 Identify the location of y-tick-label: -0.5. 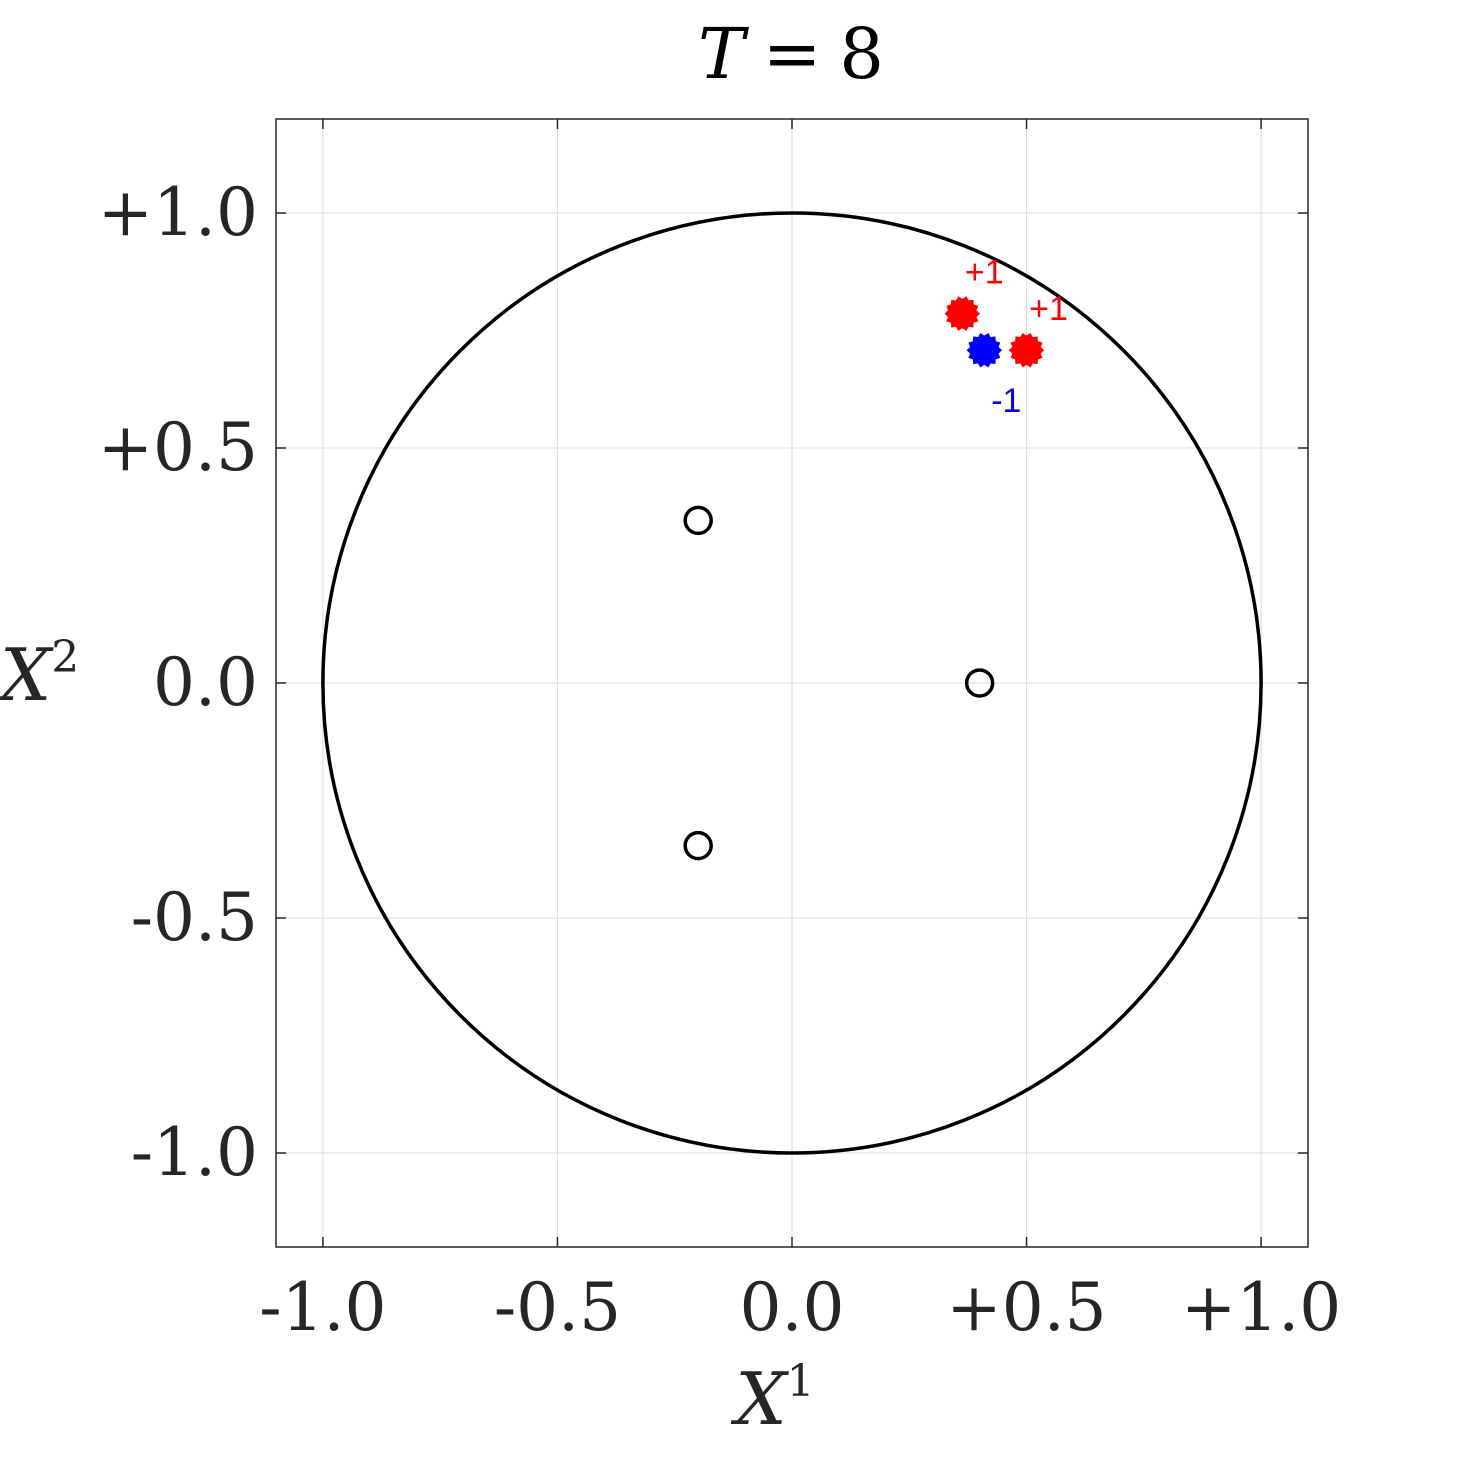
(194, 917).